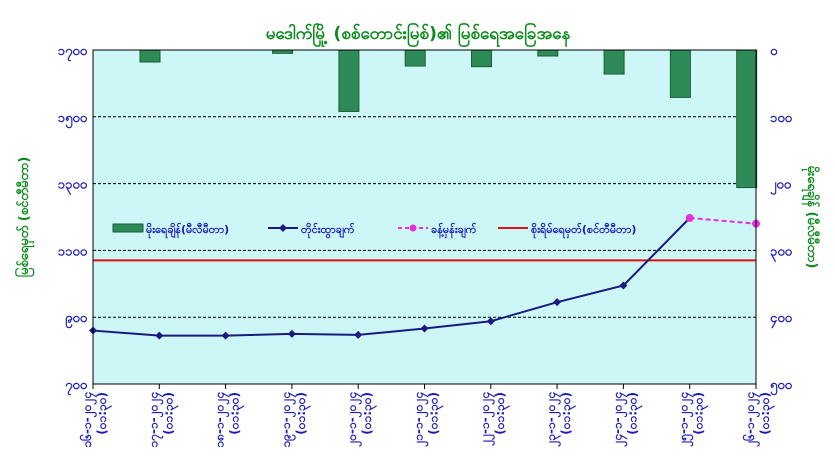 The image size is (835, 472). Describe the element at coordinates (295, 420) in the screenshot. I see `x-tick-label-3: ၁၉-၁-၂၀၂၄(၀၁:၃၀)` at that location.